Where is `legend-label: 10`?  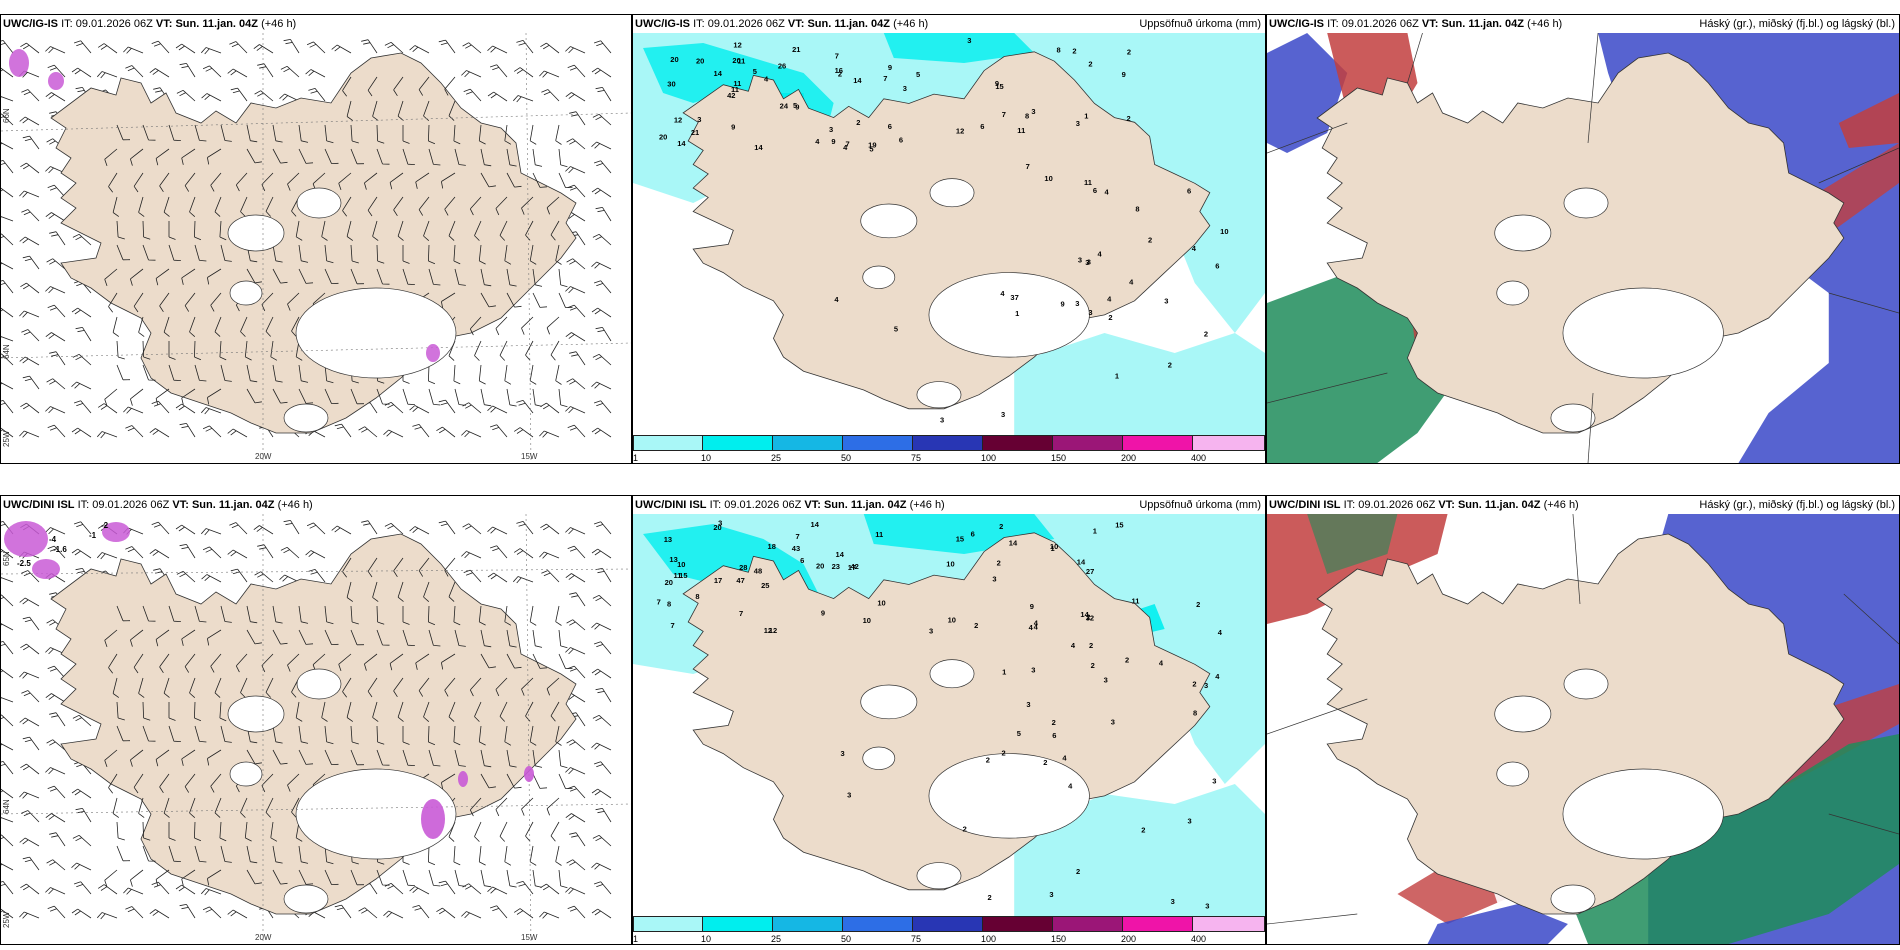 legend-label: 10 is located at coordinates (706, 458).